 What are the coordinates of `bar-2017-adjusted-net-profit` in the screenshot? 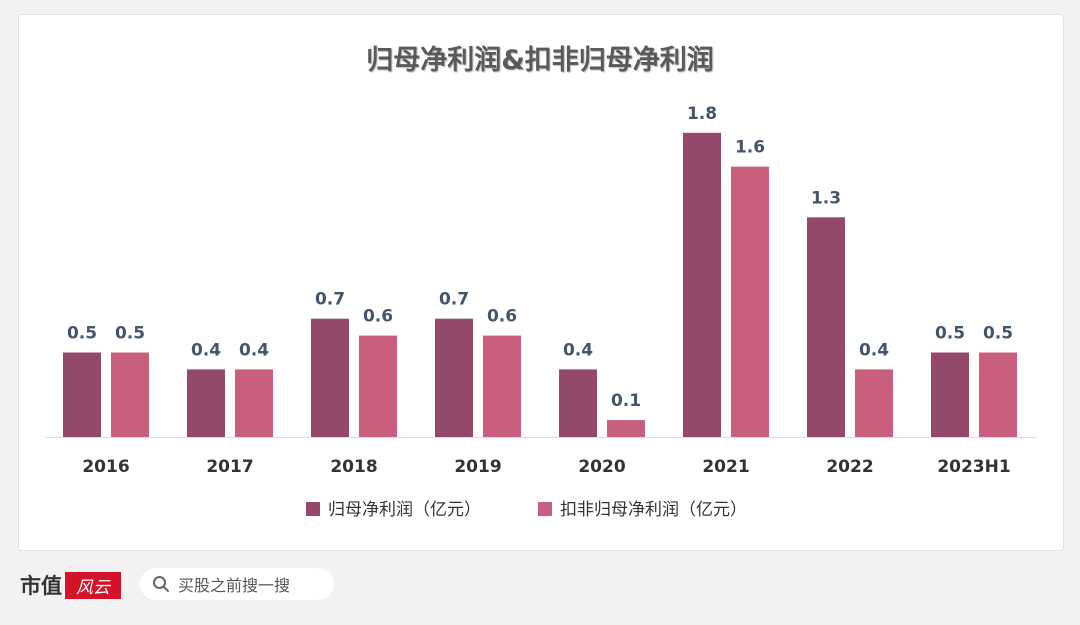 It's located at (254, 403).